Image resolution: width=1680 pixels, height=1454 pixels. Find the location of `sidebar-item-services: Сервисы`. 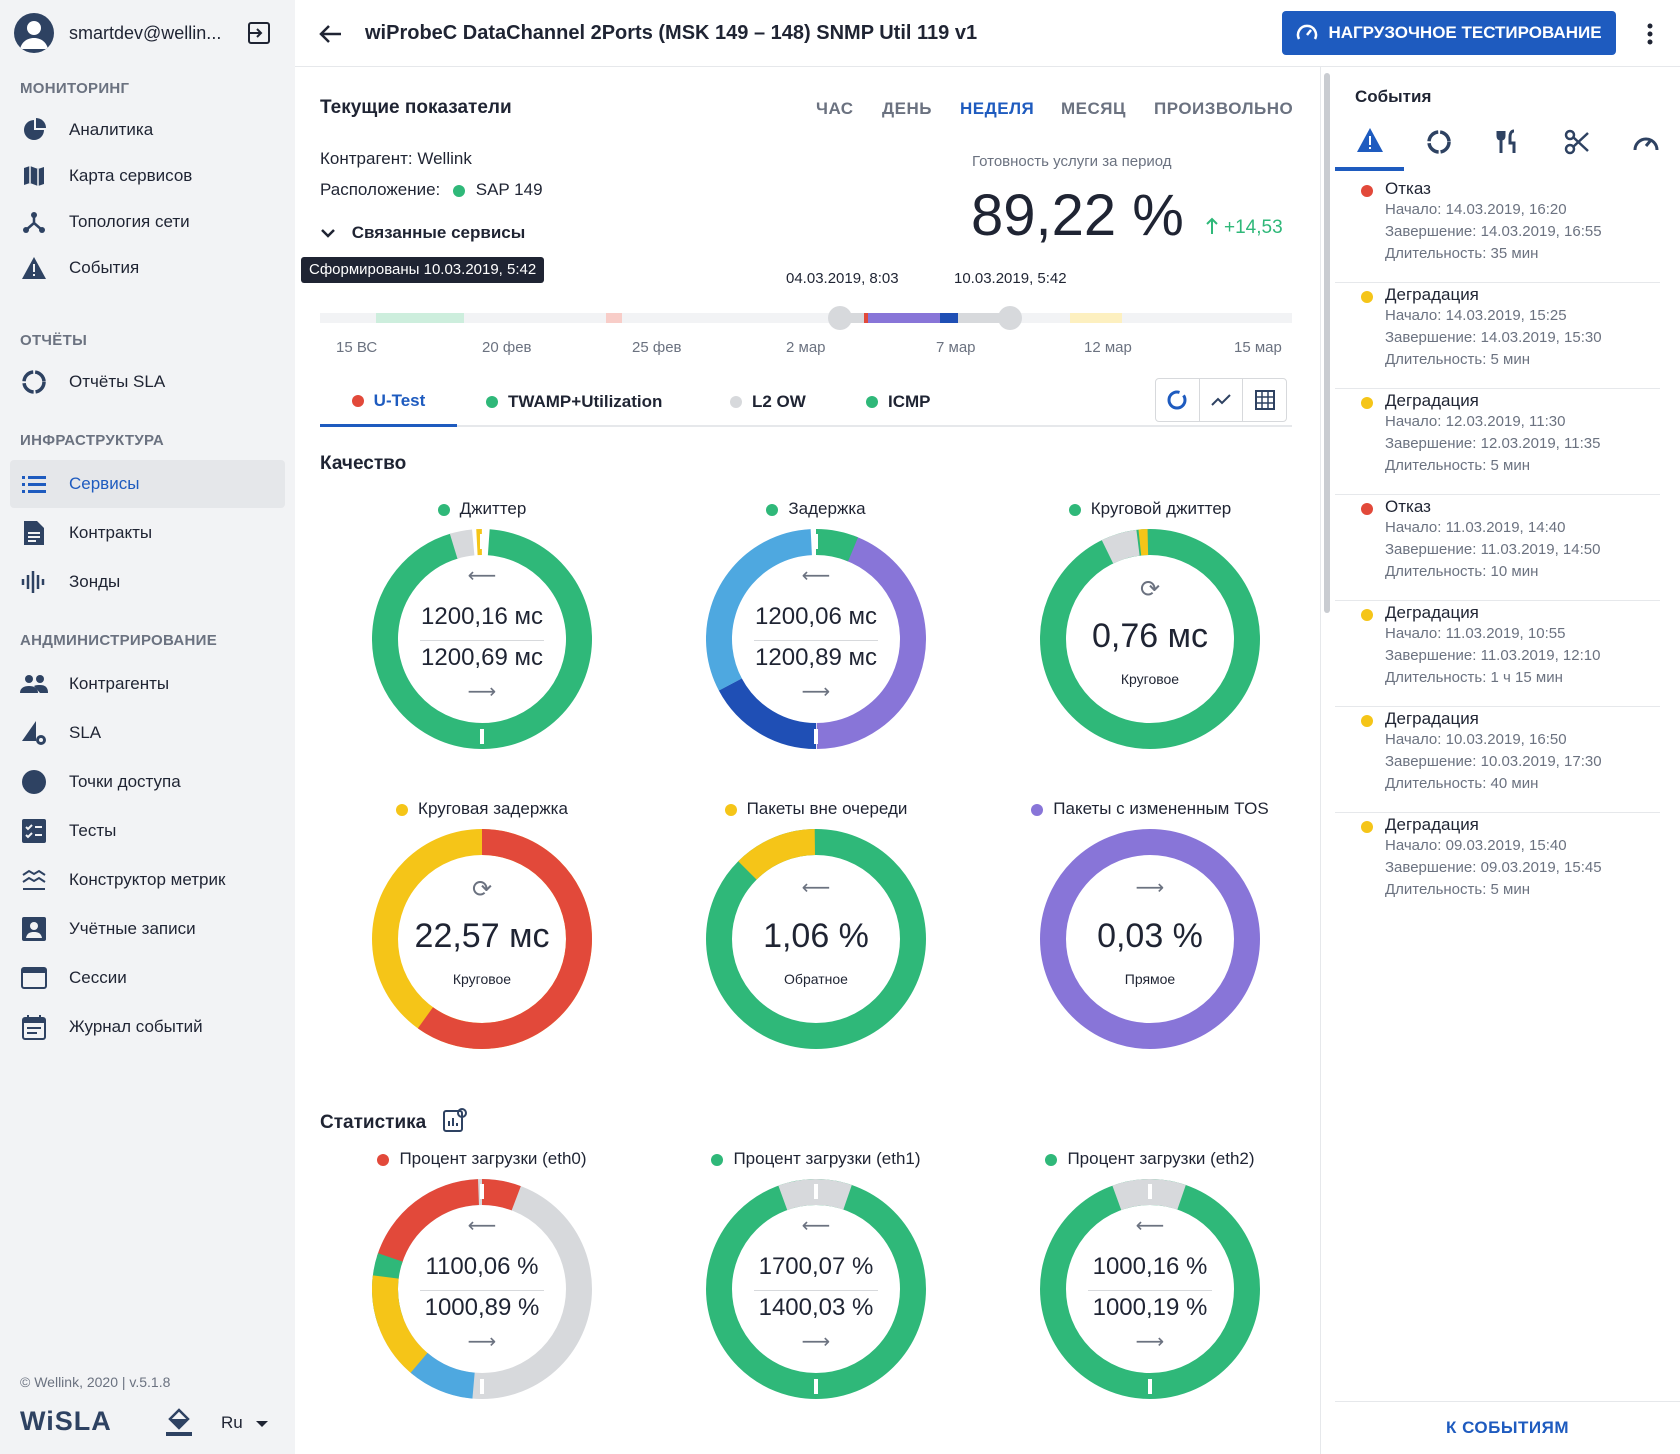

sidebar-item-services: Сервисы is located at coordinates (147, 484).